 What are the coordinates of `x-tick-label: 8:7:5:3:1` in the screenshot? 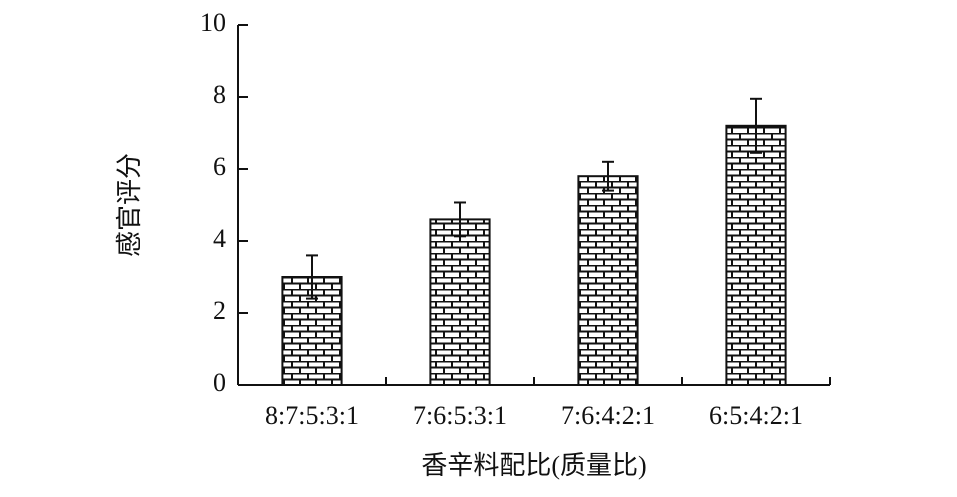 It's located at (312, 415).